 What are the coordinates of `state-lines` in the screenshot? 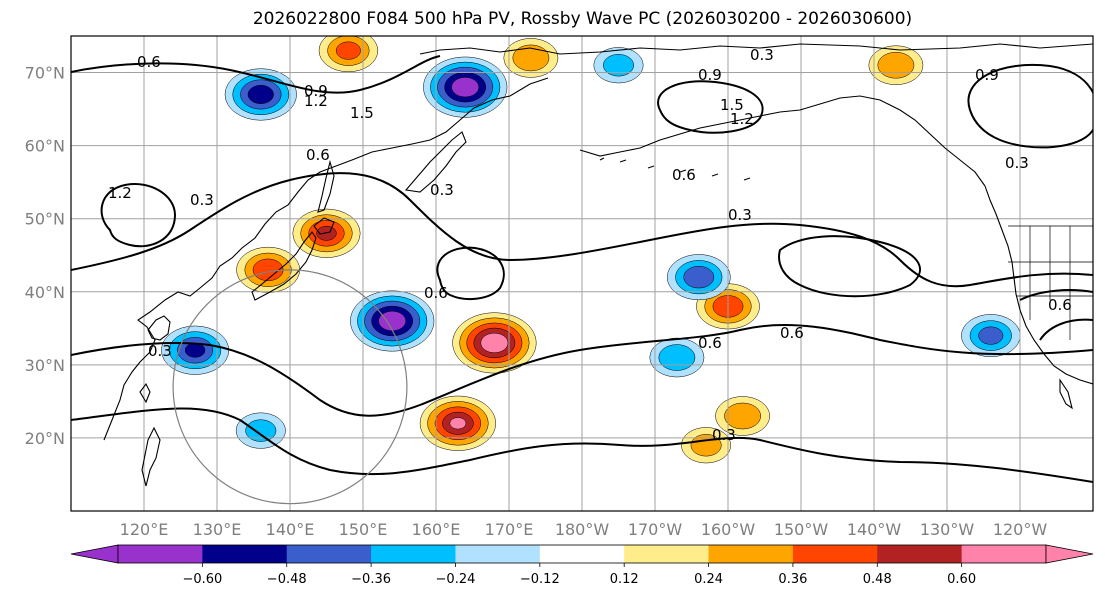 It's located at (1050, 283).